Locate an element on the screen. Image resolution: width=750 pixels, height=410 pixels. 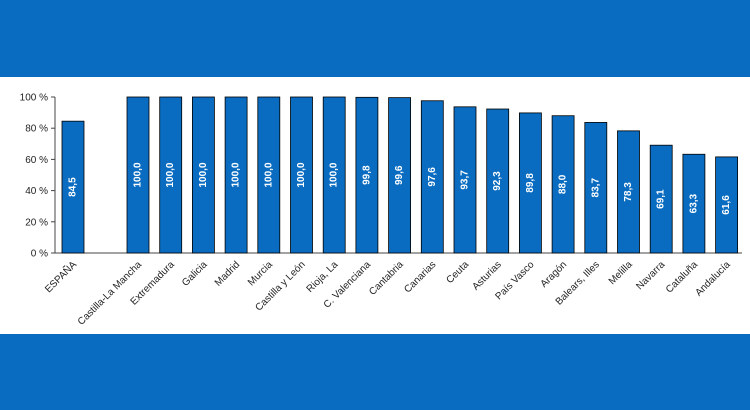
bar-value-label: 84,5 is located at coordinates (73, 187).